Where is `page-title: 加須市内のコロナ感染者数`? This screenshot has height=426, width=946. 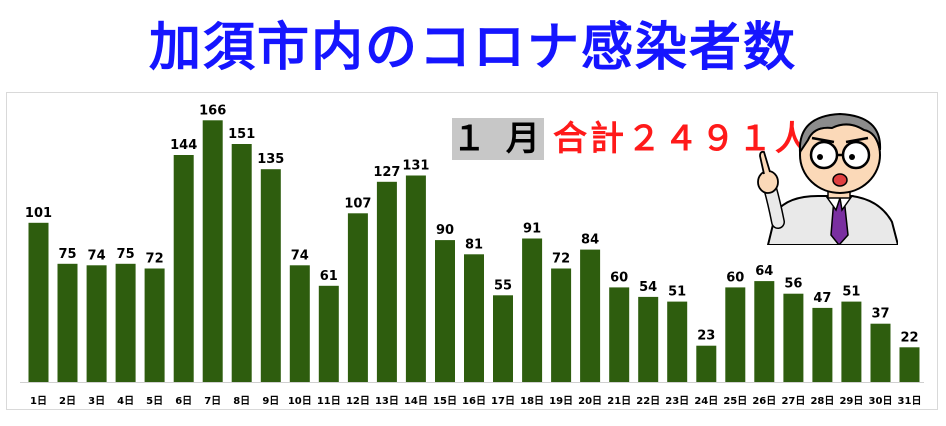
page-title: 加須市内のコロナ感染者数 is located at coordinates (472, 48).